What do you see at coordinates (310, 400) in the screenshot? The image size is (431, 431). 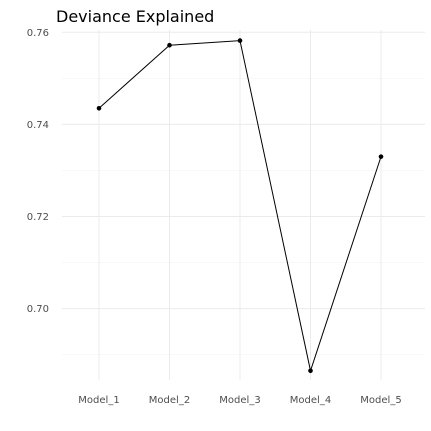 I see `x-tick-label: Model_4` at bounding box center [310, 400].